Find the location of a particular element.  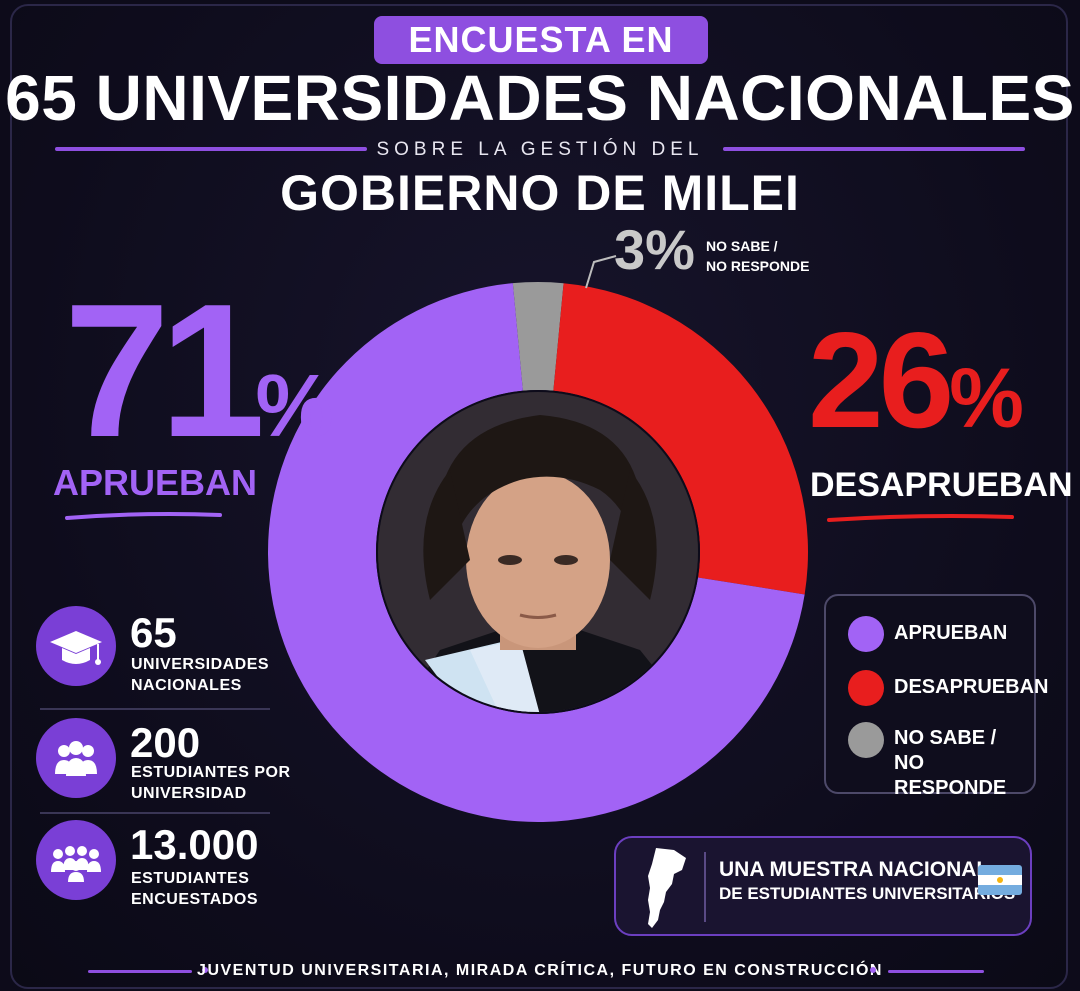

legend-label-disapprove: DESAPRUEBAN is located at coordinates (971, 687).